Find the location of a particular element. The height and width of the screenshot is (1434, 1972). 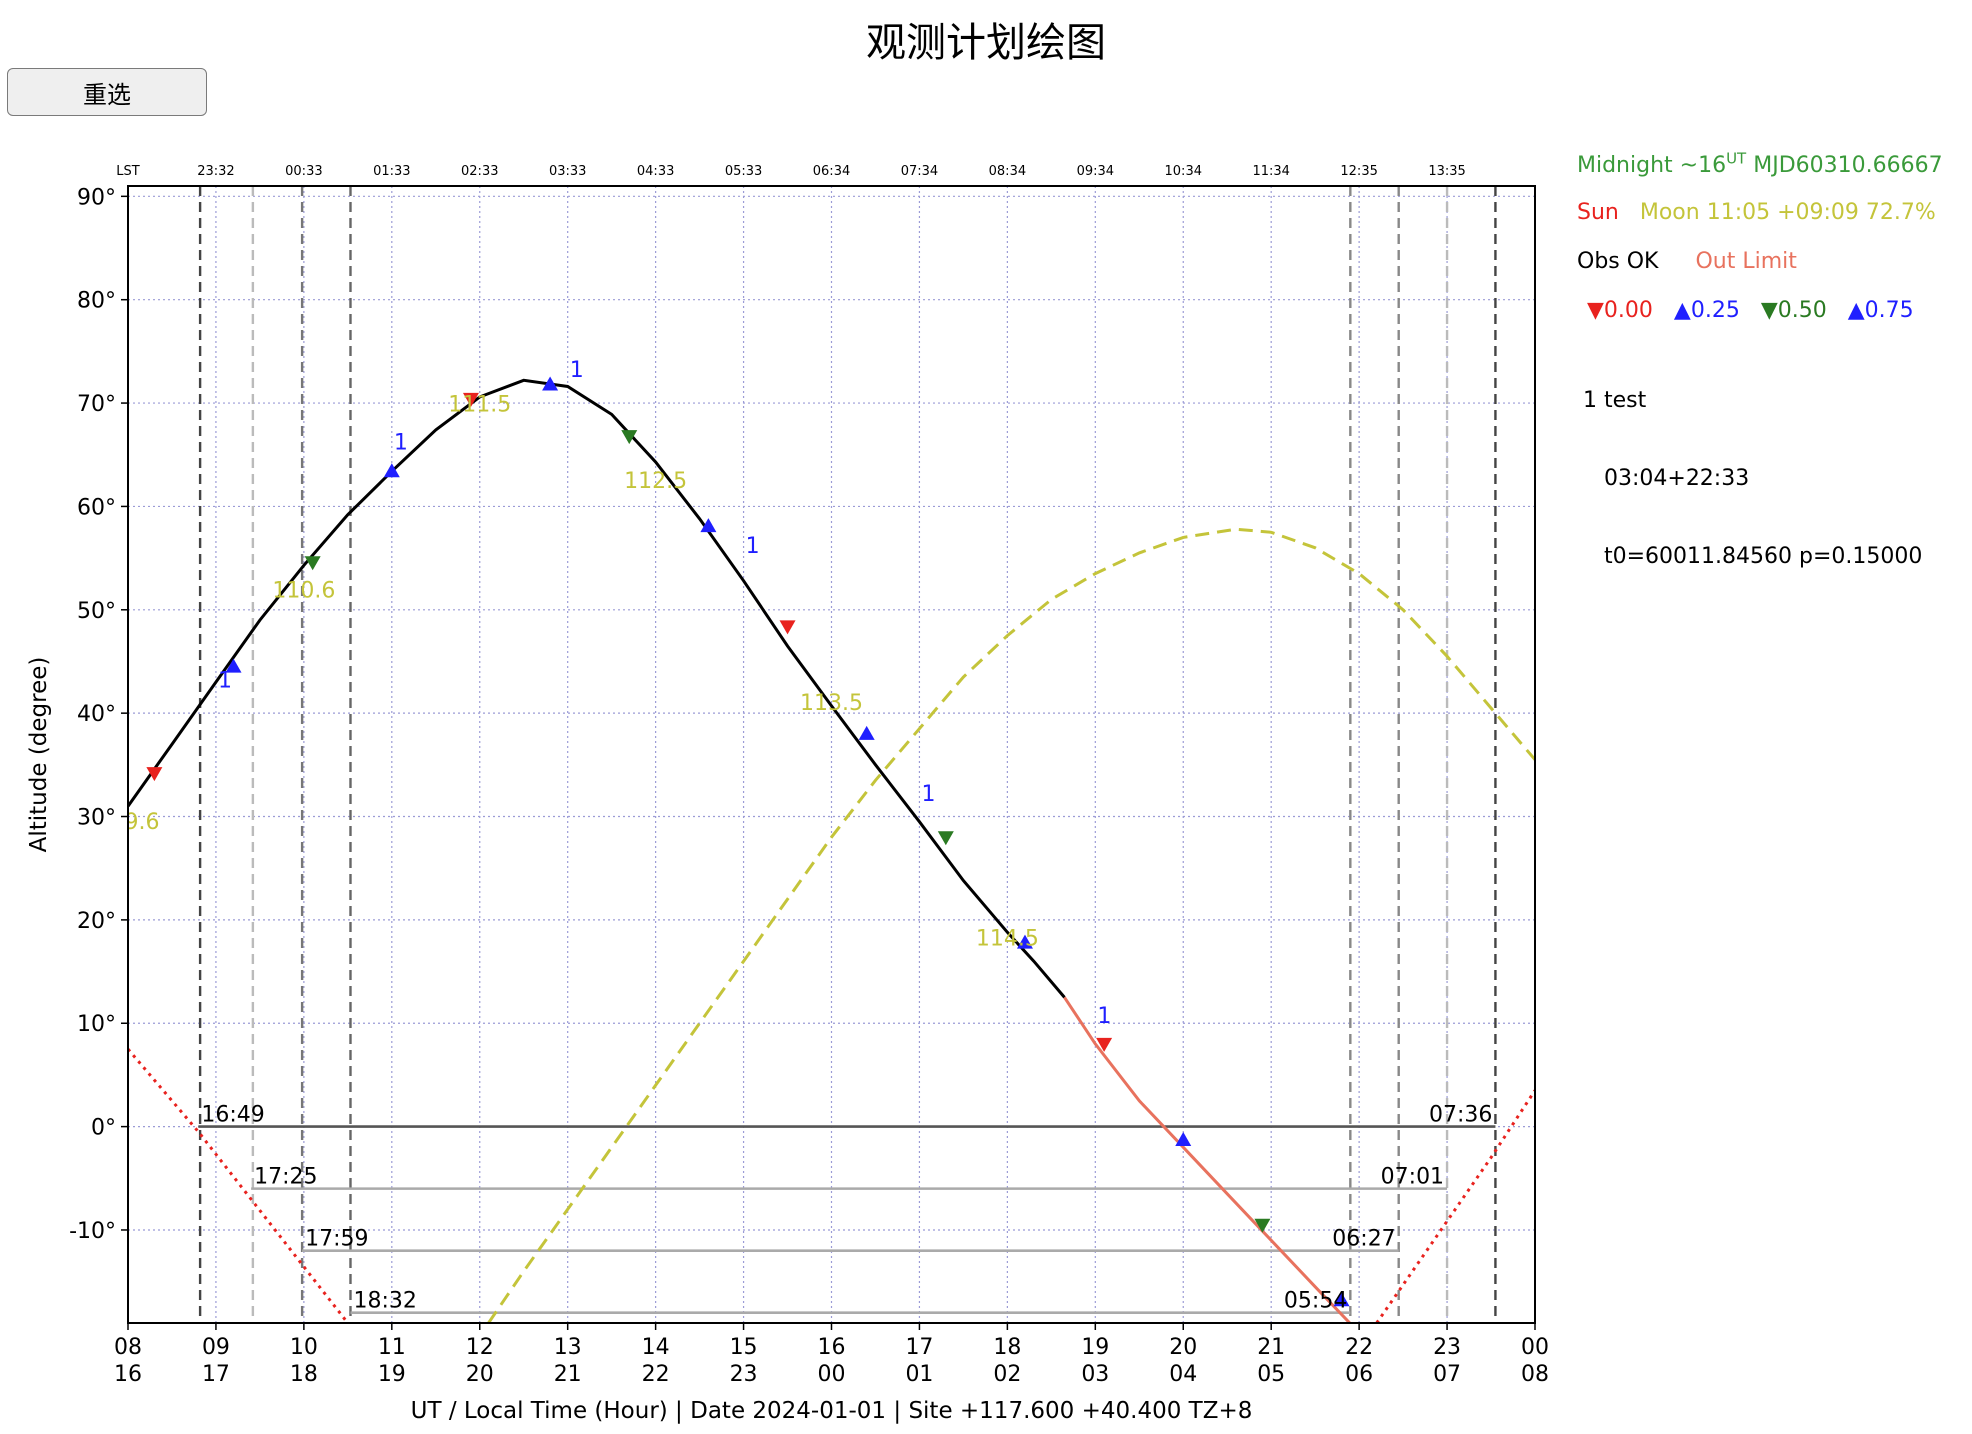

x-tick-label-ut: 16 is located at coordinates (832, 1347).